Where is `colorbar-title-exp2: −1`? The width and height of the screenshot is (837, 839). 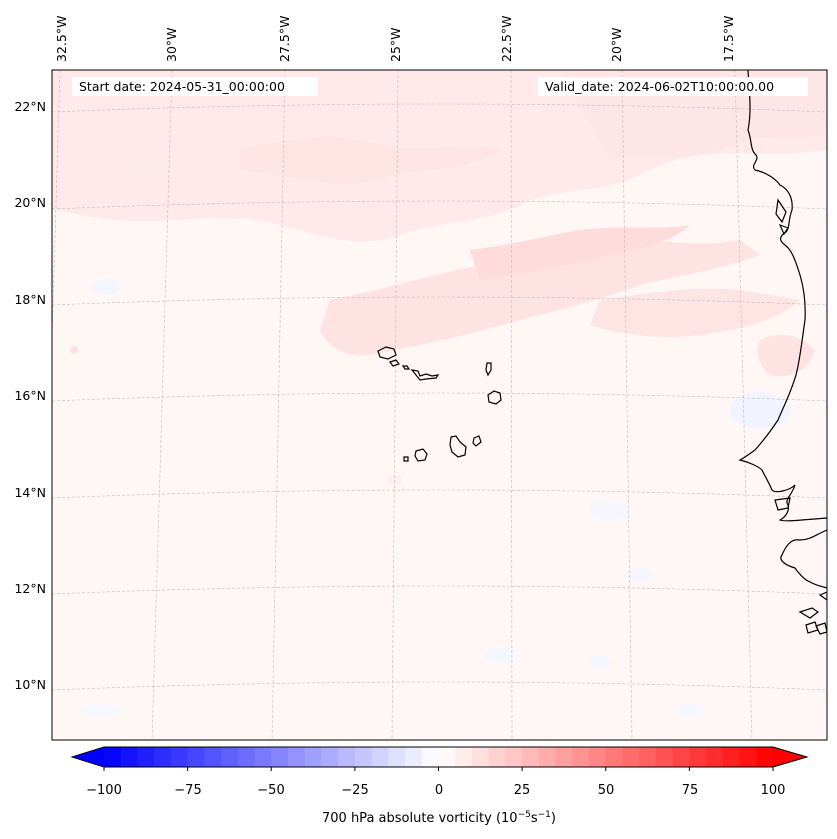
colorbar-title-exp2: −1 is located at coordinates (544, 815).